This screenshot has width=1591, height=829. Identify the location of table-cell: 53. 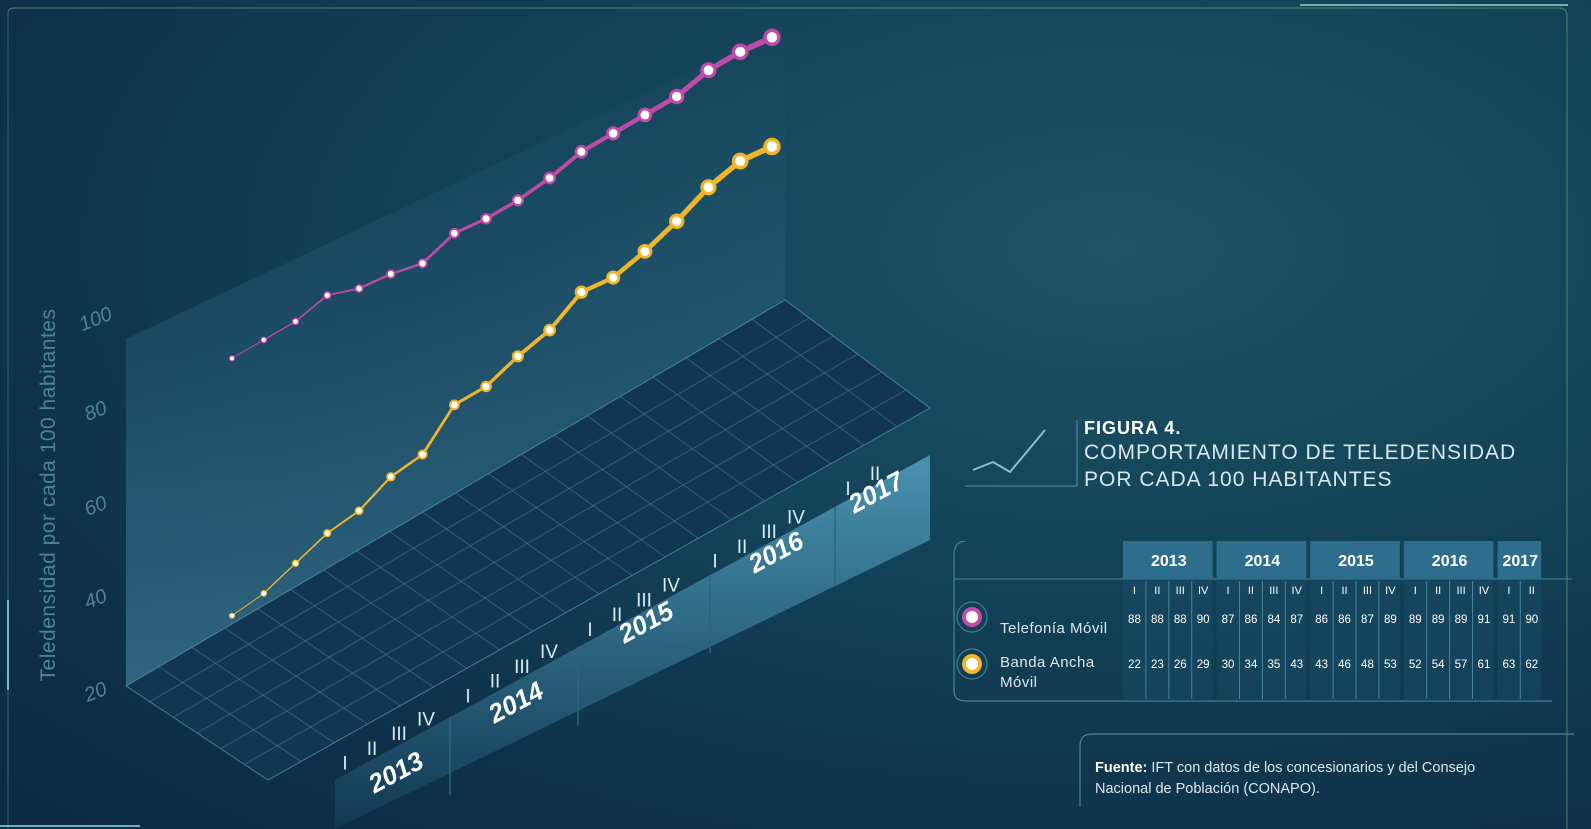
(1390, 665).